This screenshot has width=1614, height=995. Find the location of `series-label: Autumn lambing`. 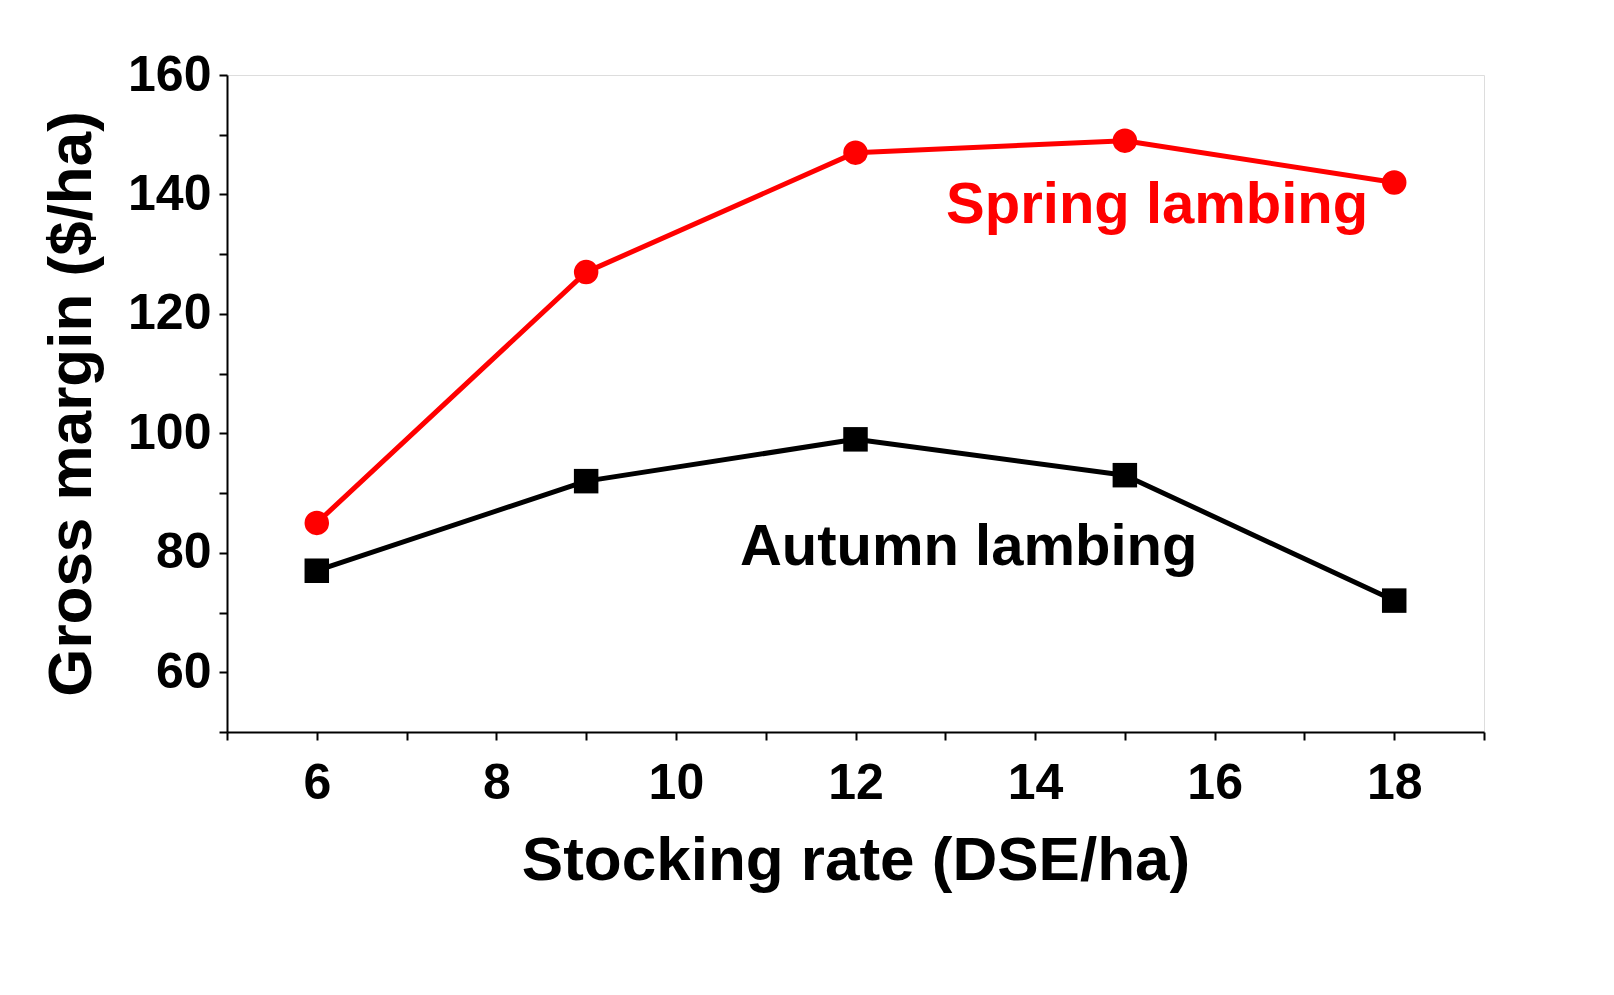

series-label: Autumn lambing is located at coordinates (968, 545).